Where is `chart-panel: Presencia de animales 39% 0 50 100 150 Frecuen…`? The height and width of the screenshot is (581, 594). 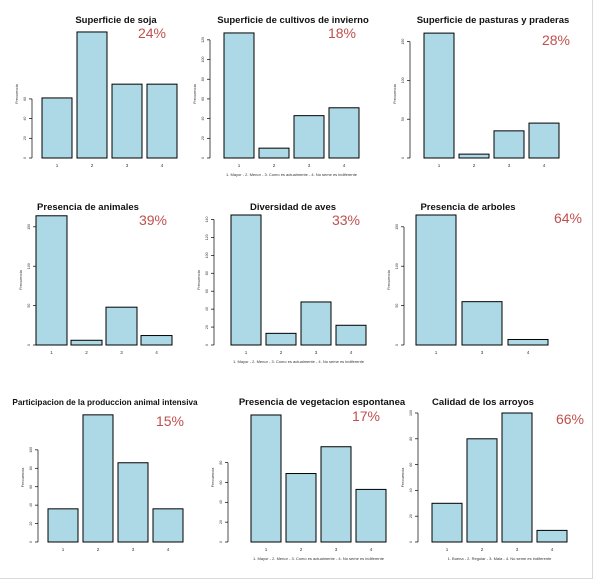 chart-panel: Presencia de animales 39% 0 50 100 150 Frecuen… is located at coordinates (99, 289).